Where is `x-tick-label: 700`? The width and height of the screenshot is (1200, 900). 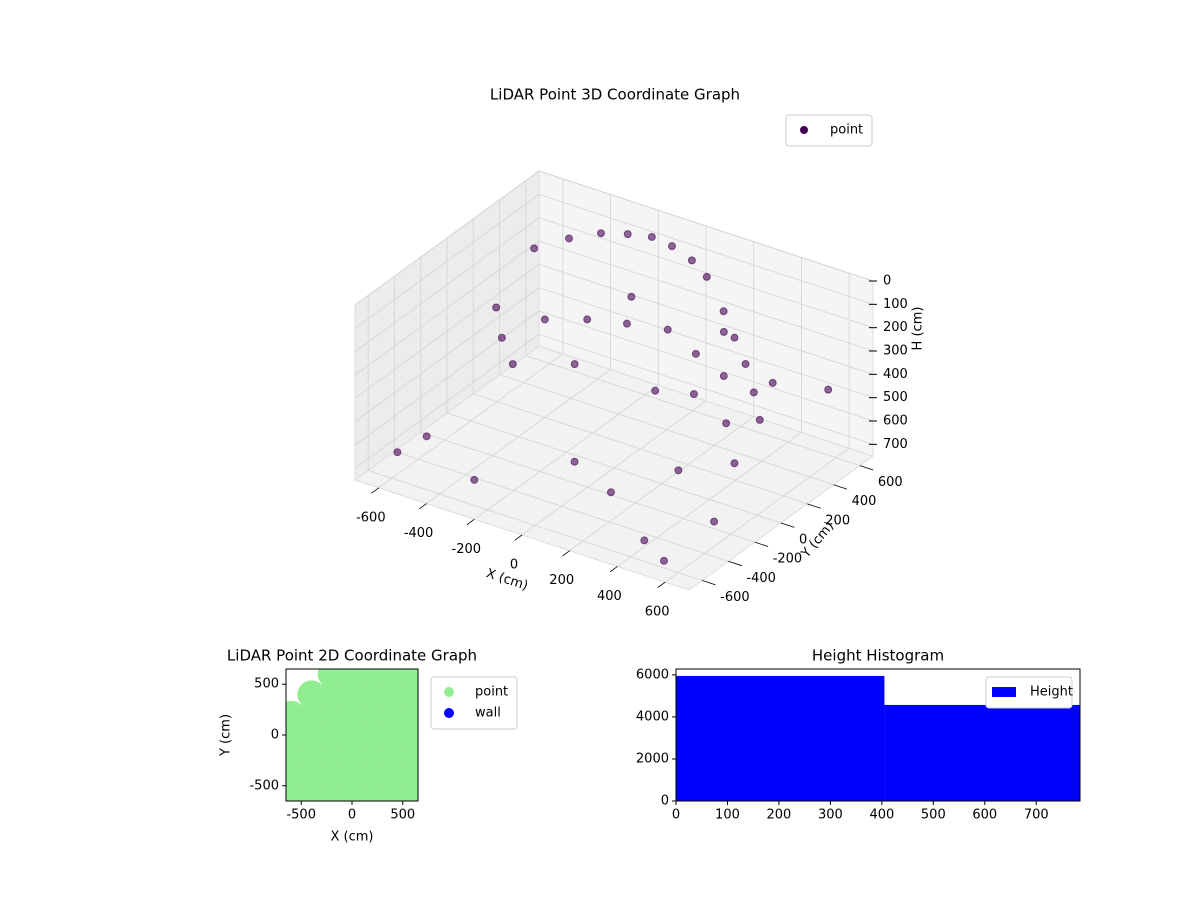
x-tick-label: 700 is located at coordinates (1036, 815).